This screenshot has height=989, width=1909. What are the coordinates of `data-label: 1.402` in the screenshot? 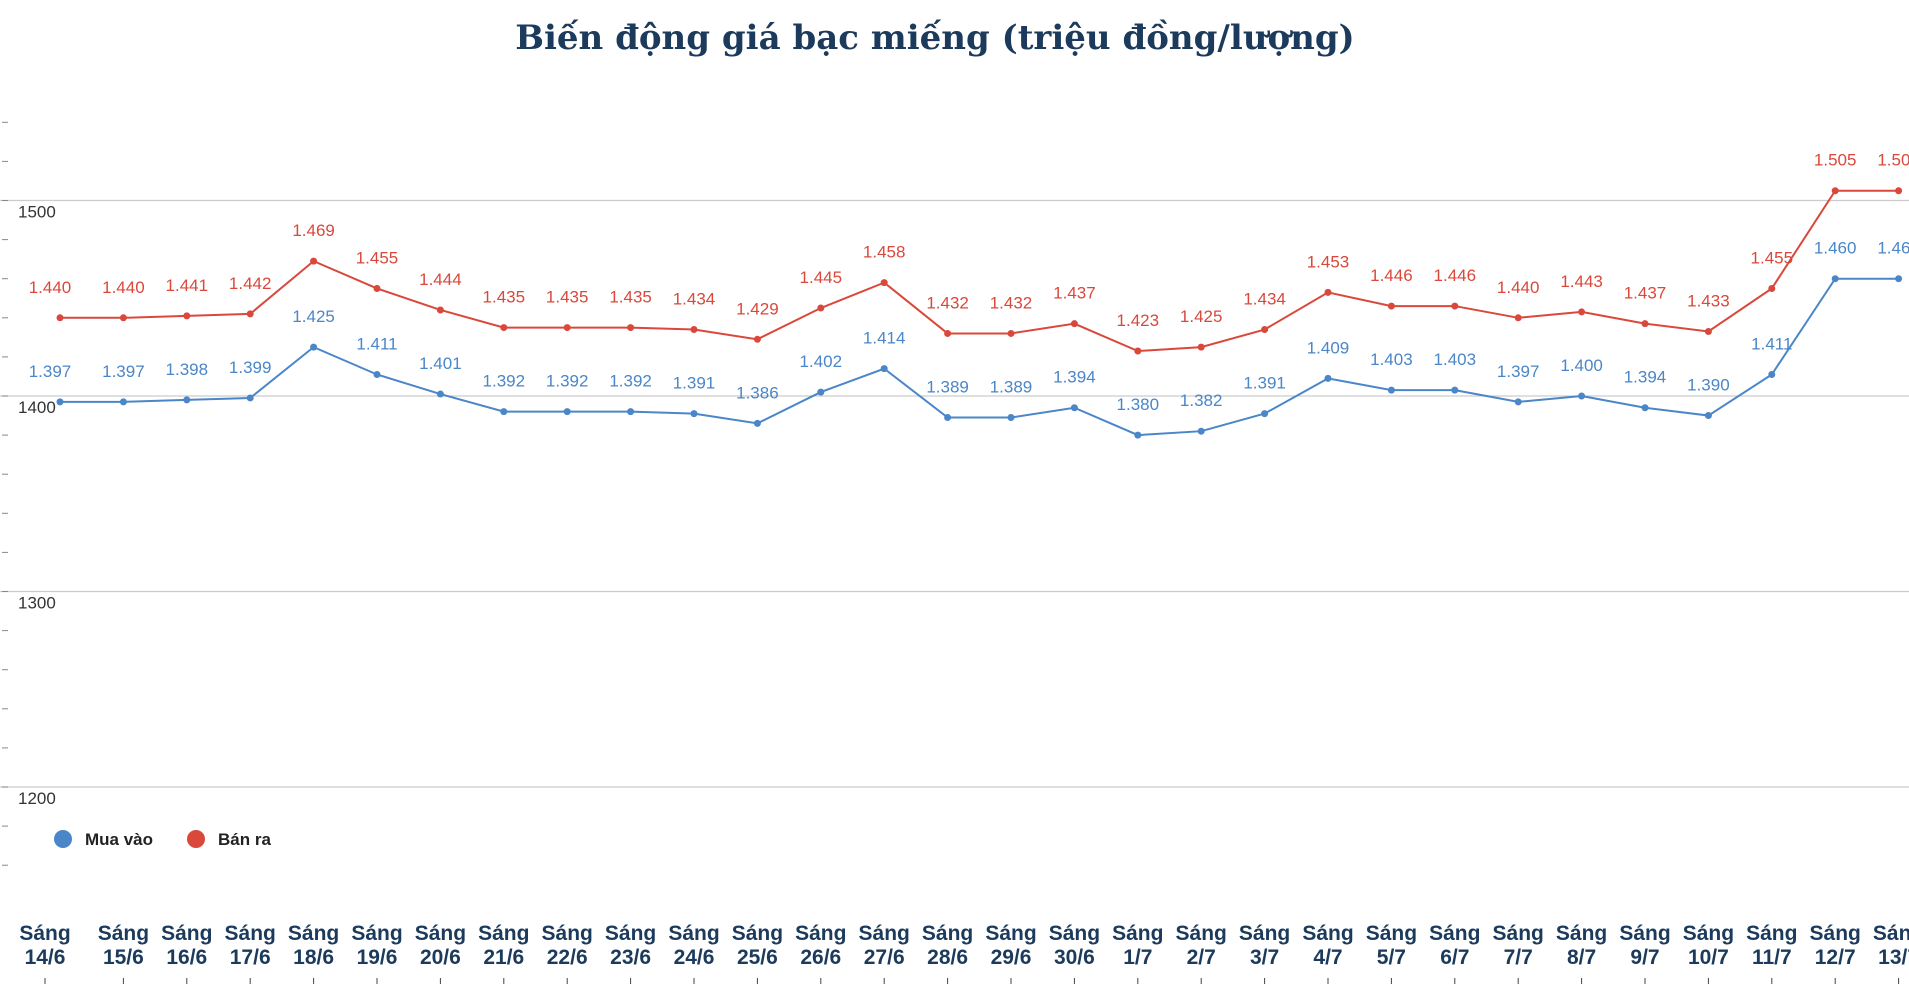 It's located at (821, 361).